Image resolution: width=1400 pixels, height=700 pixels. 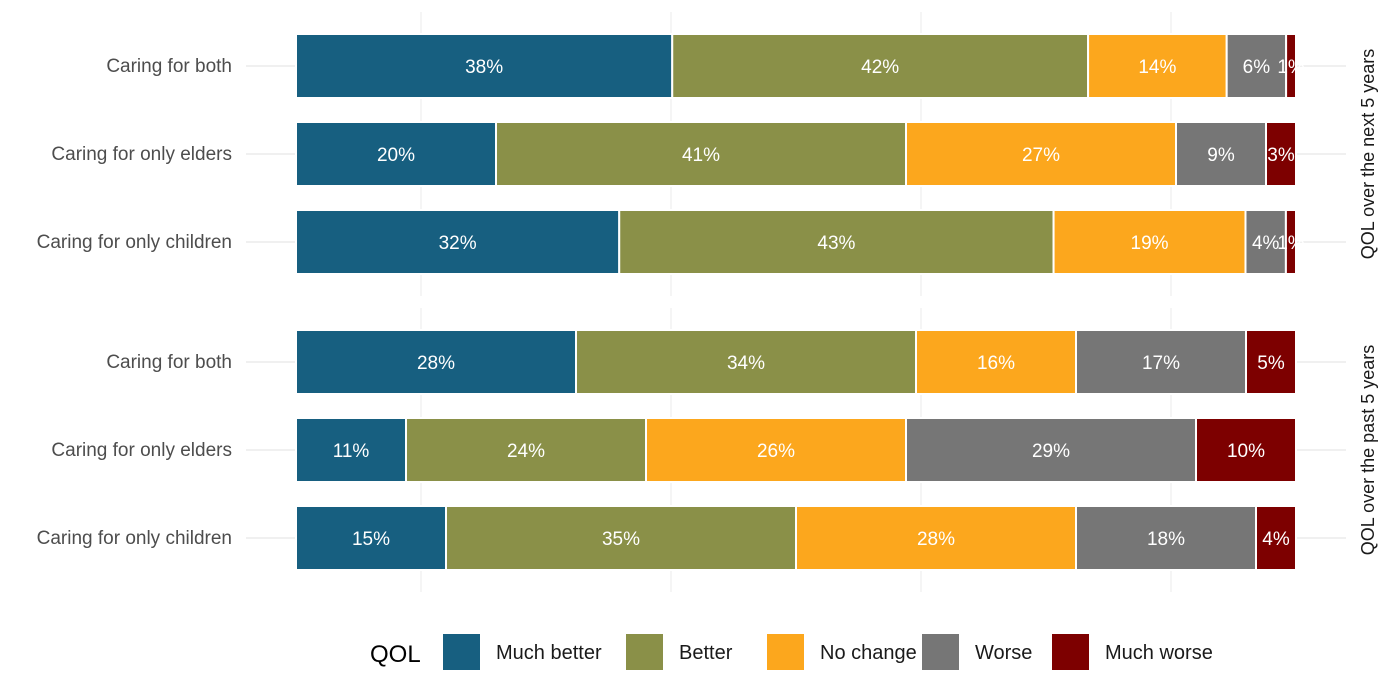 I want to click on data-label: 14%, so click(x=1157, y=67).